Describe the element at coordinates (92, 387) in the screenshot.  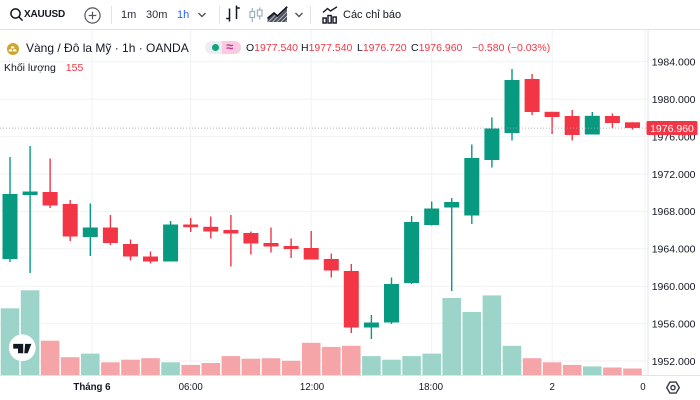
I see `svg-text: Tháng 6` at that location.